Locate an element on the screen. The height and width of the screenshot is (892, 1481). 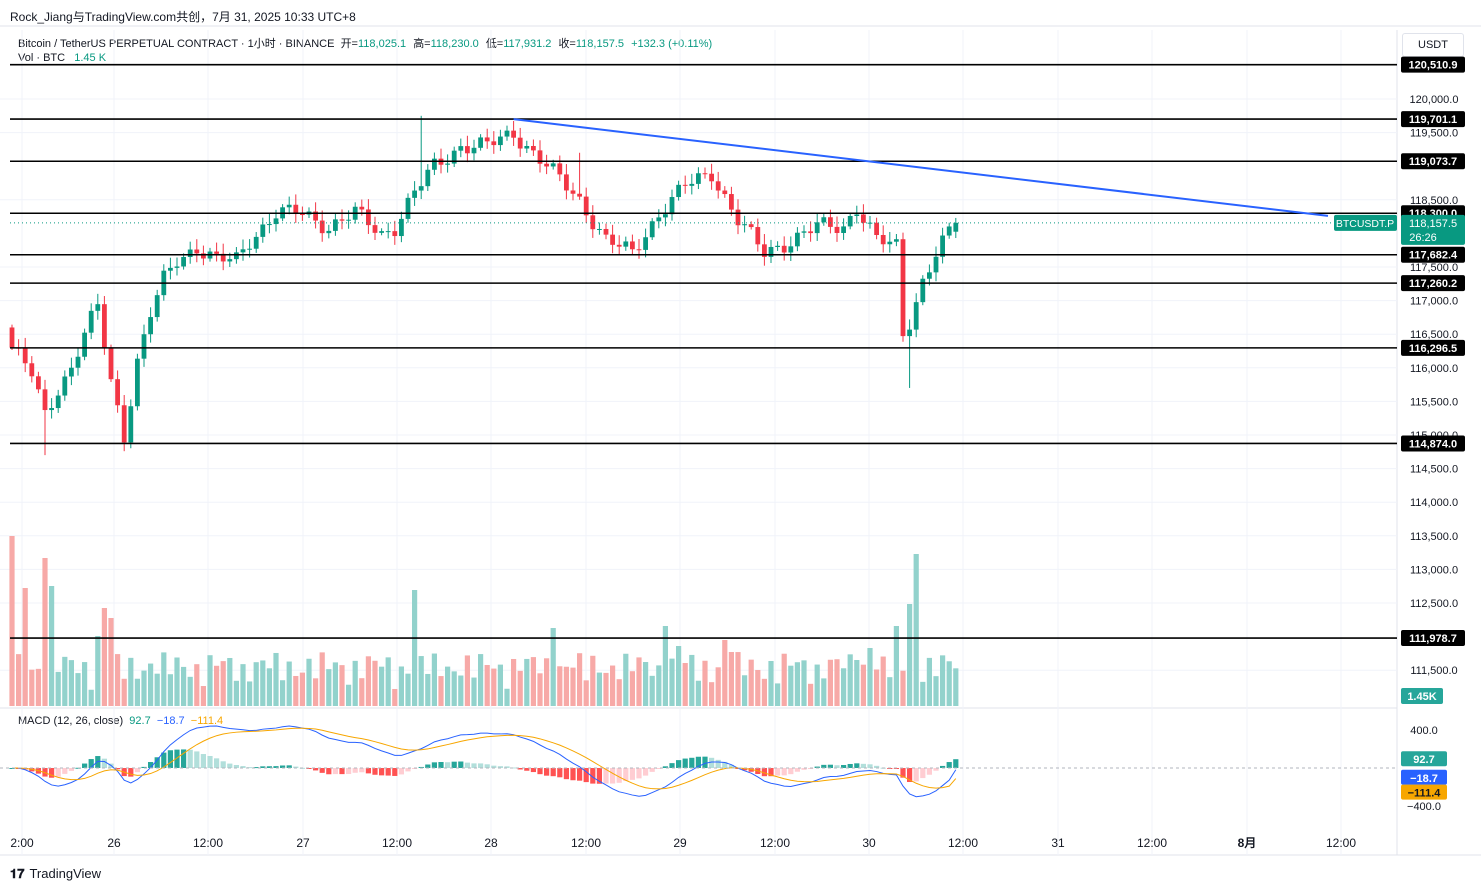
price-axis-tick: 114,000.0 is located at coordinates (1434, 503).